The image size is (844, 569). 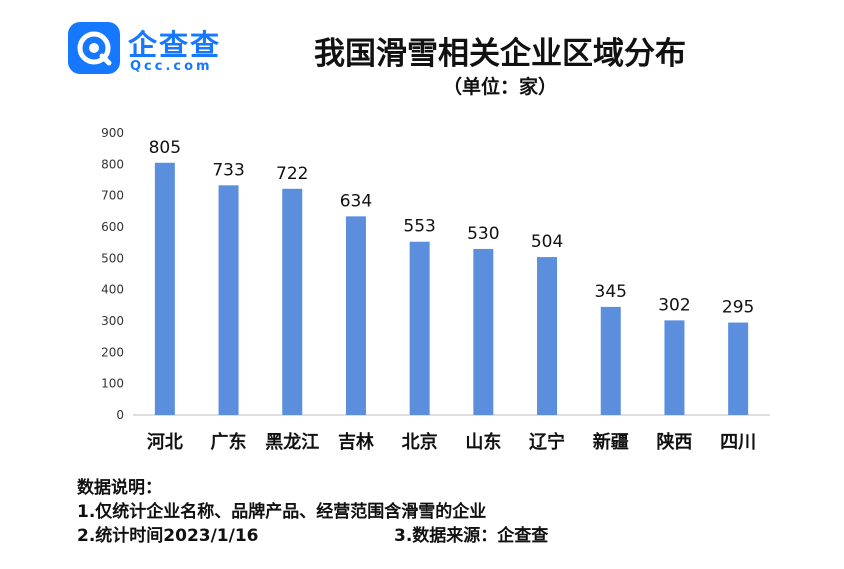 I want to click on x-tick-label: 广东, so click(x=229, y=442).